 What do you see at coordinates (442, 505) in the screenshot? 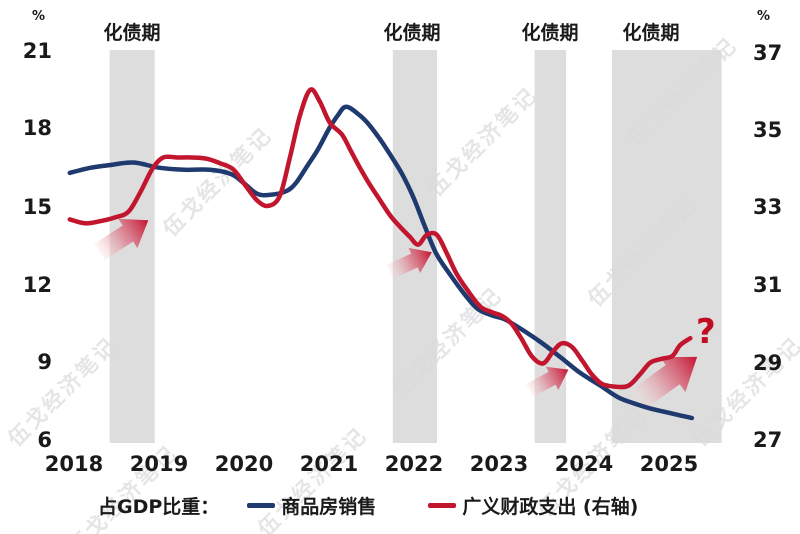
I see `fiscal-expenditure-legend-line` at bounding box center [442, 505].